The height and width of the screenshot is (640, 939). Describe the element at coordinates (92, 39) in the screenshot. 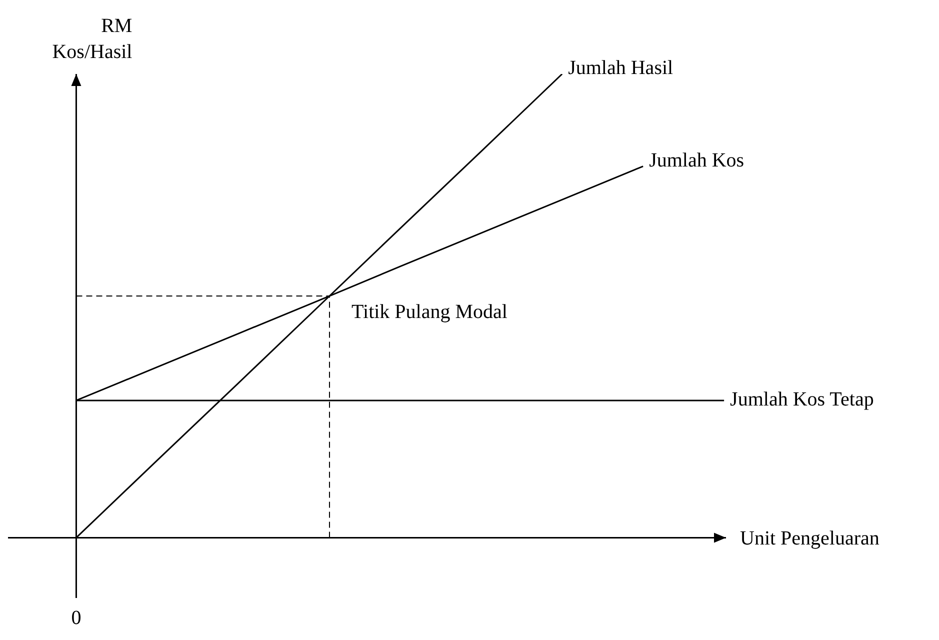

I see `y-axis-title: RM Kos/Hasil` at that location.